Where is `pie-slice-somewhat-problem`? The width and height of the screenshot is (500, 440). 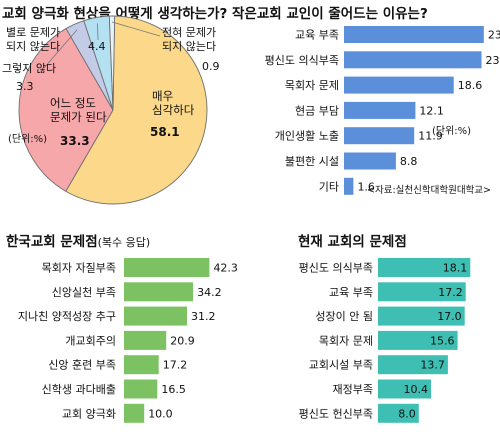 pie-slice-somewhat-problem is located at coordinates (66, 109).